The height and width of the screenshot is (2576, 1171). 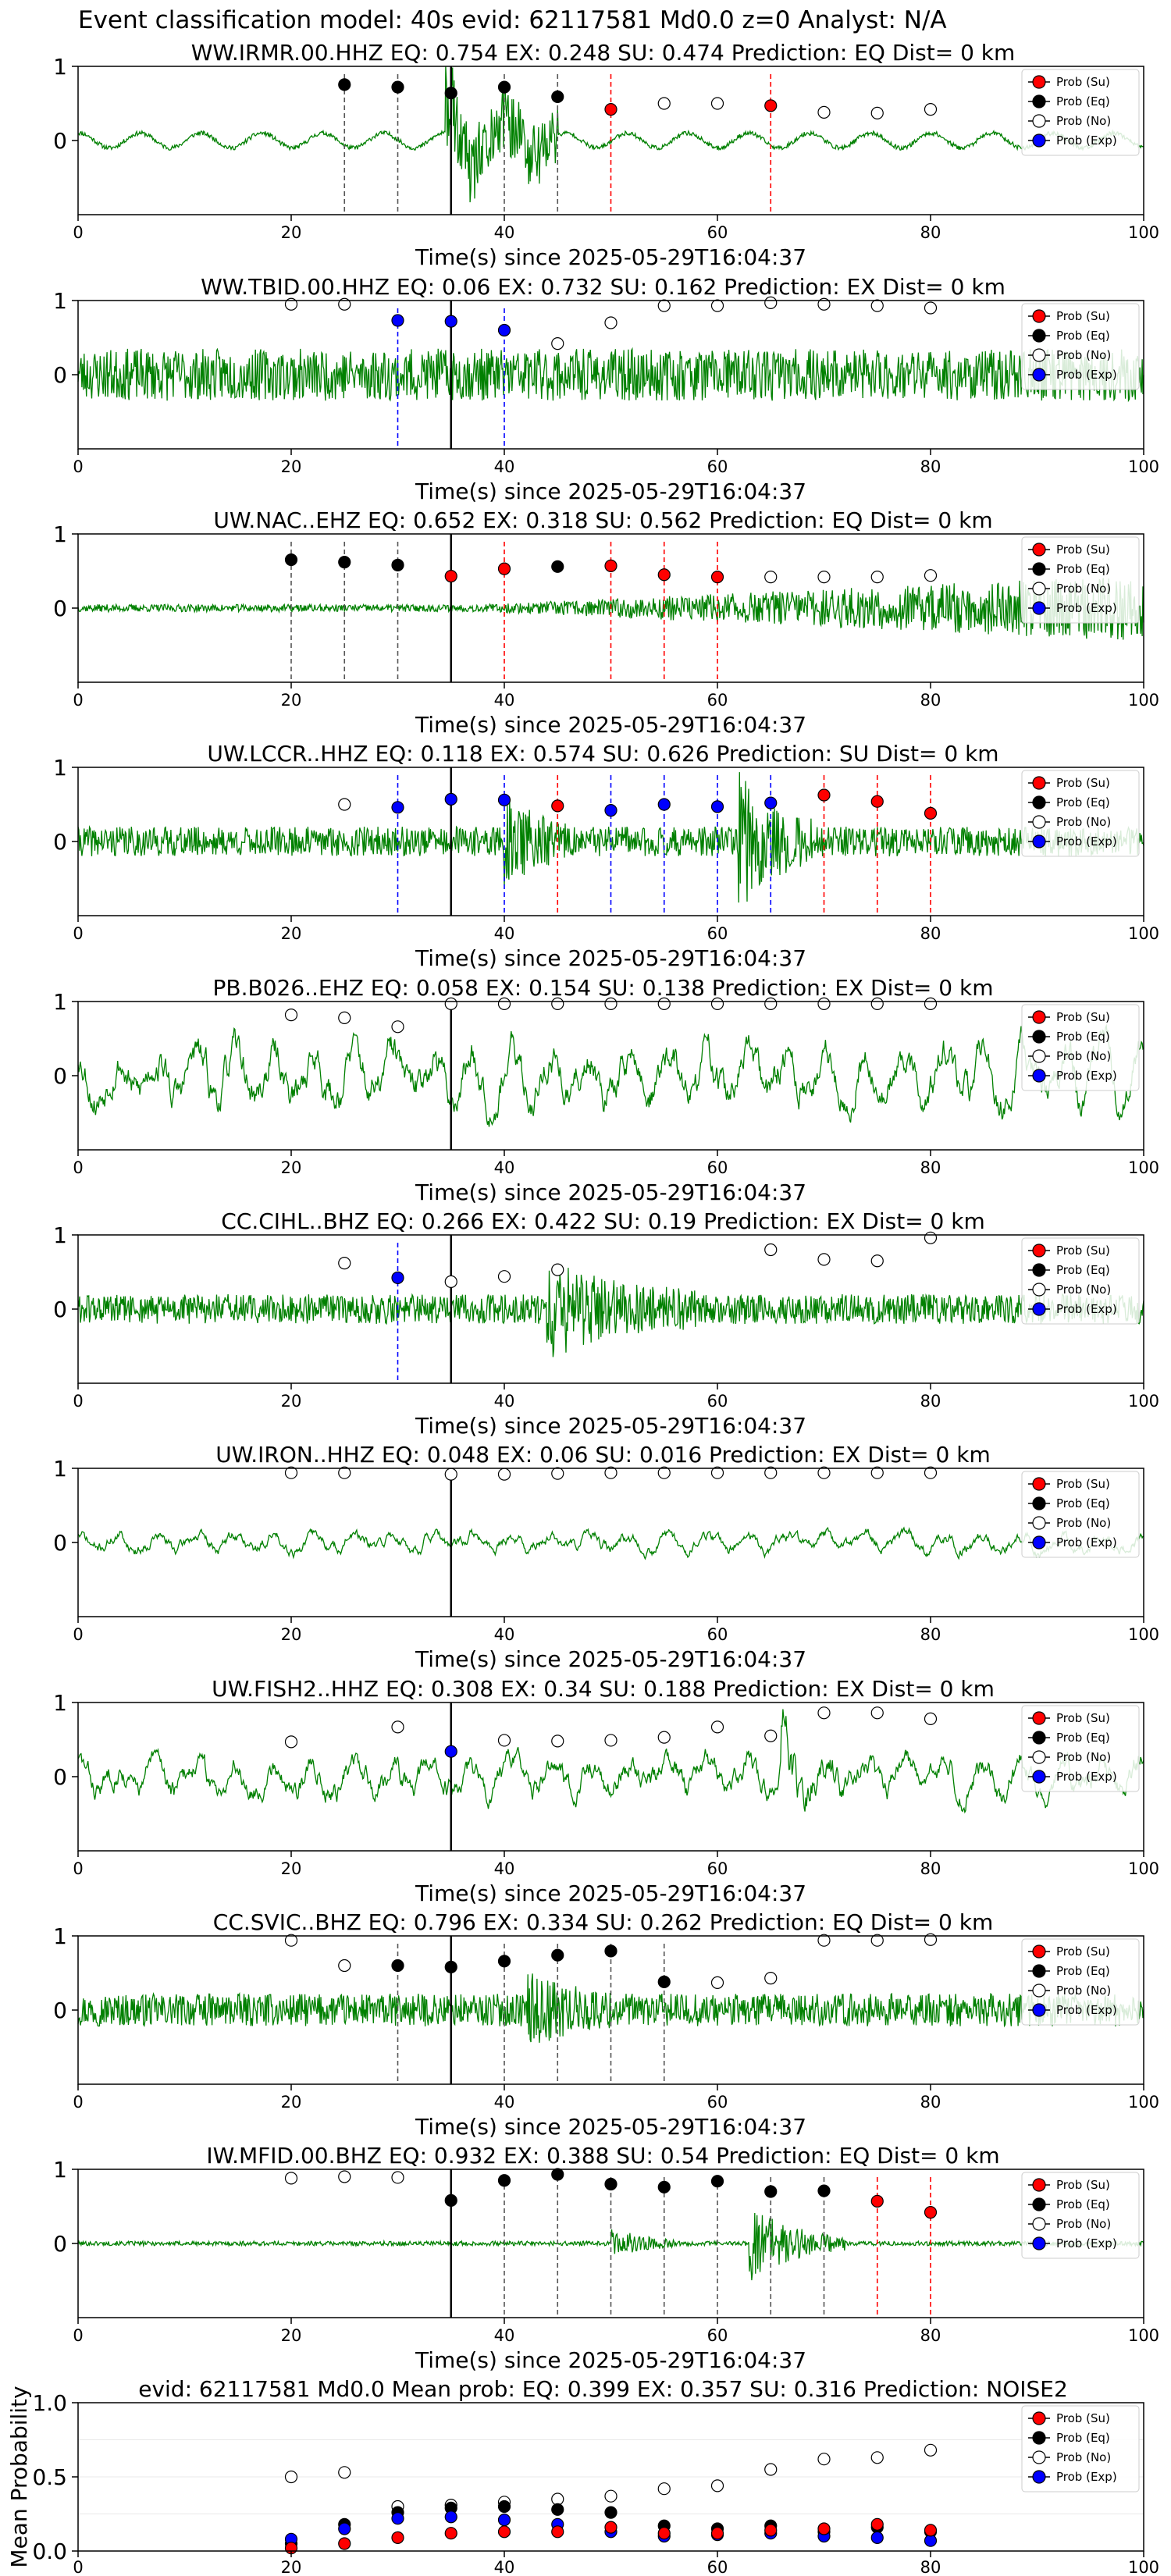 I want to click on y-tick-label: 0.0, so click(x=49, y=2551).